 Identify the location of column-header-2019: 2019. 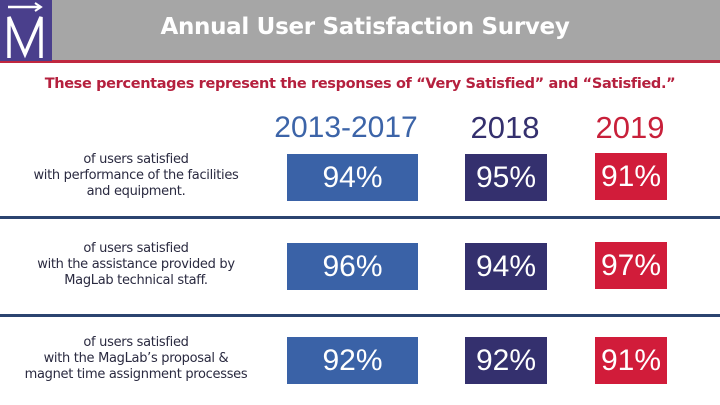
(630, 127).